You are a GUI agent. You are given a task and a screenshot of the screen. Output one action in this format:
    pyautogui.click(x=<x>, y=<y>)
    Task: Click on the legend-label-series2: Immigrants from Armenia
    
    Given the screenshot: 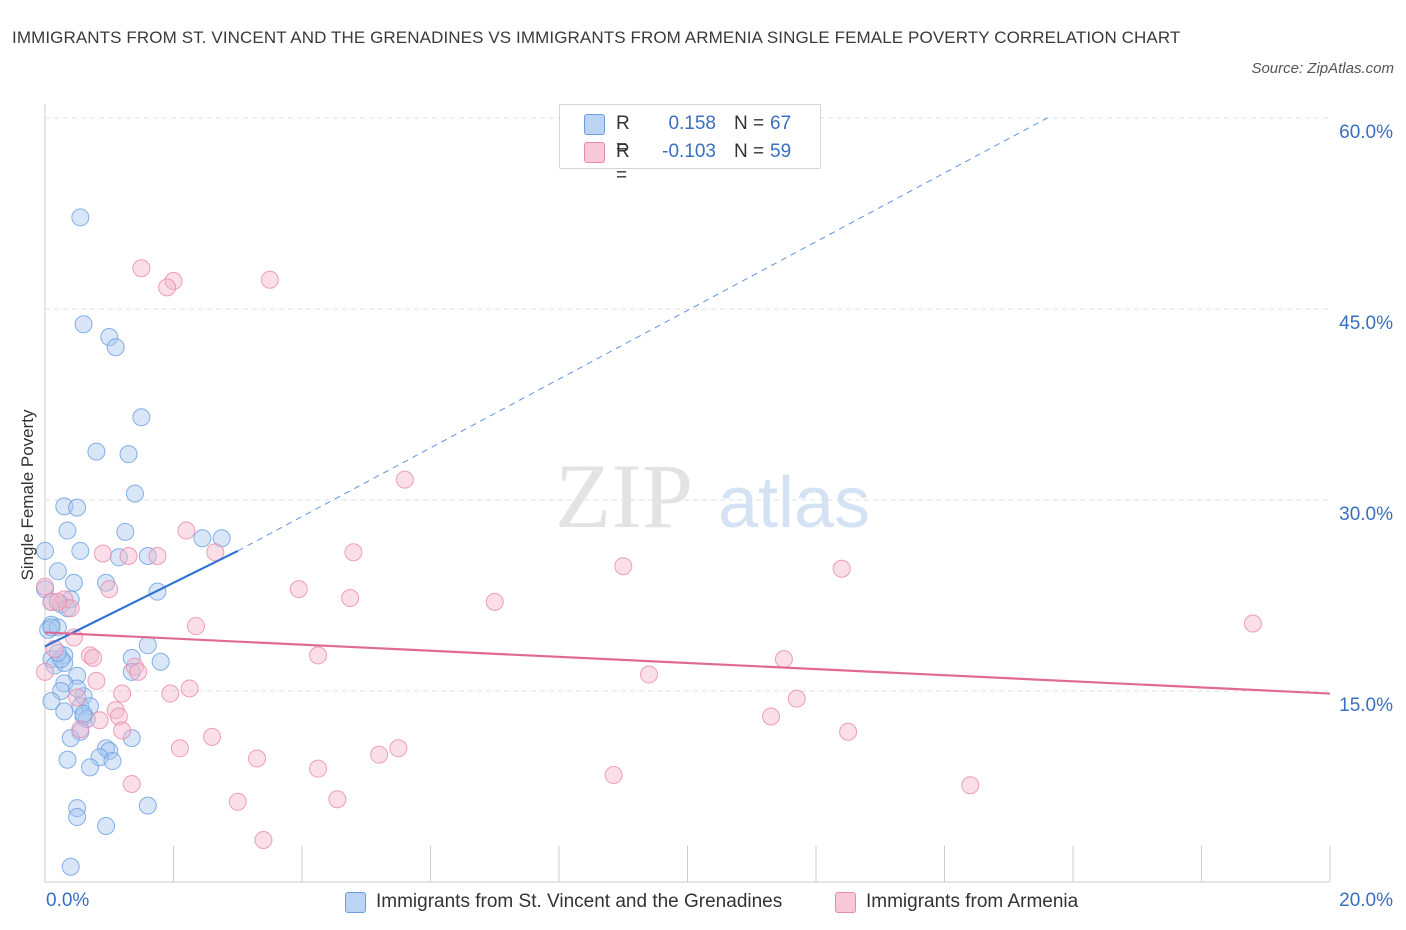 What is the action you would take?
    pyautogui.click(x=972, y=901)
    